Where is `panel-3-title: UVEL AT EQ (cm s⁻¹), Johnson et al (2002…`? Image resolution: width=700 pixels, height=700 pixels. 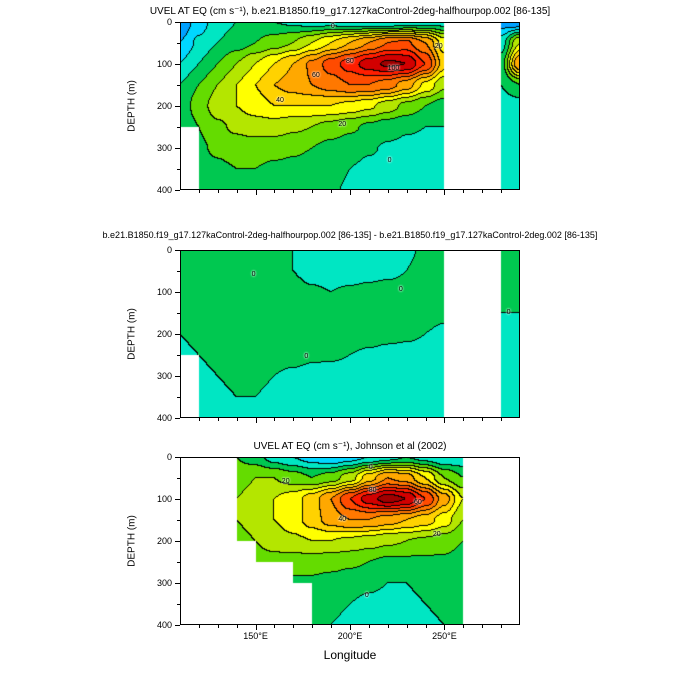
panel-3-title: UVEL AT EQ (cm s⁻¹), Johnson et al (2002… is located at coordinates (350, 446).